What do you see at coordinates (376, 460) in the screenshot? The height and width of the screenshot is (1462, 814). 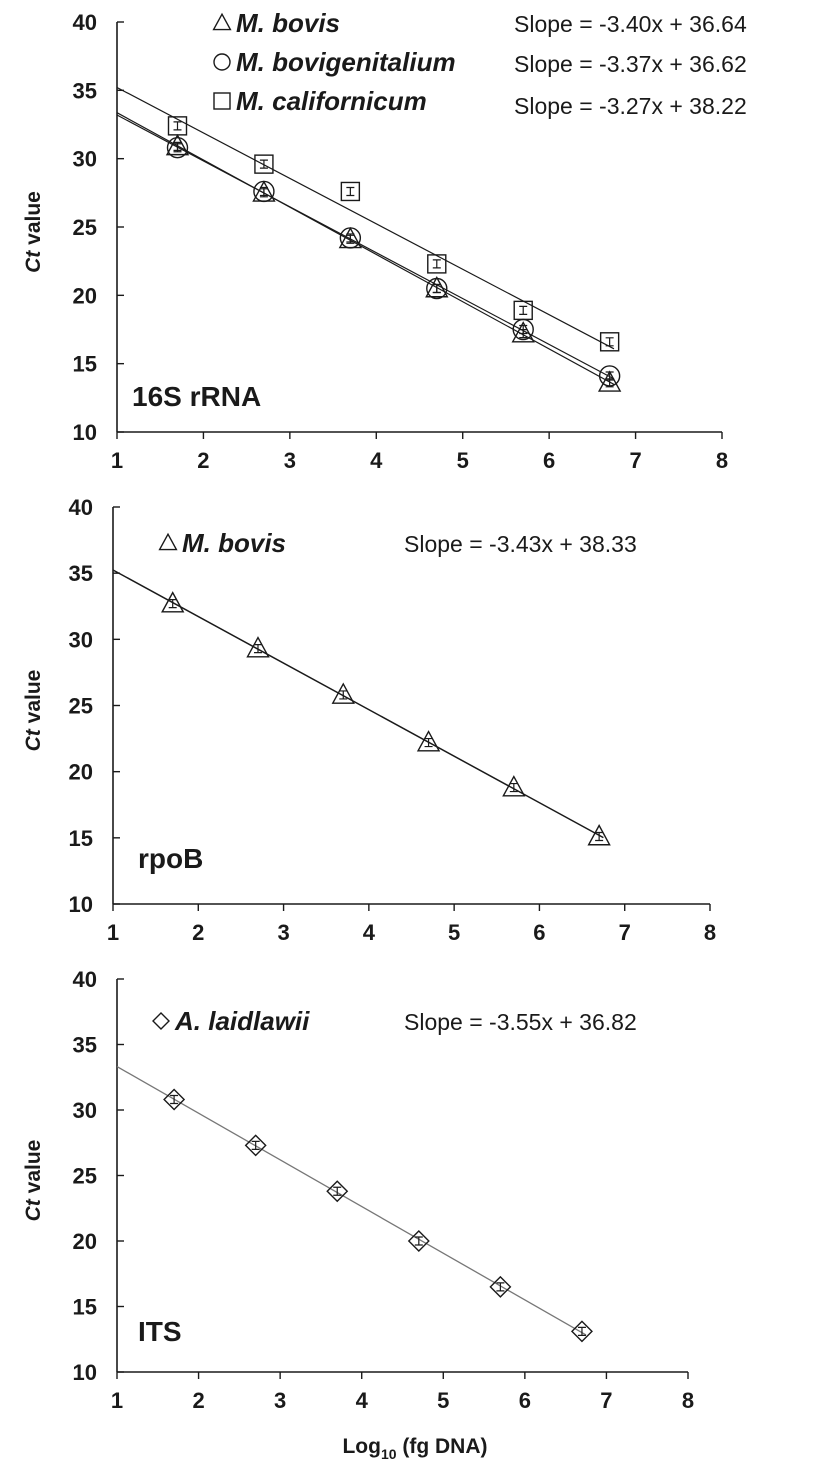 I see `x-tick-label: 4` at bounding box center [376, 460].